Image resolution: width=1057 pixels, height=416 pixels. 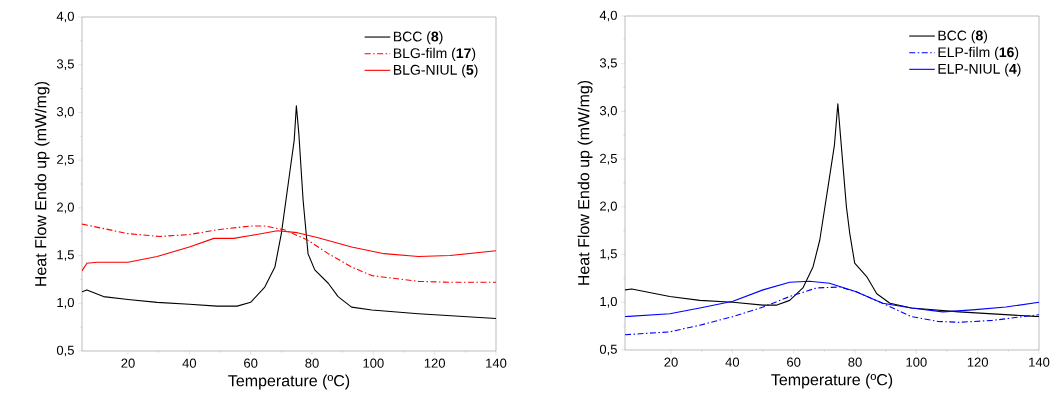 What do you see at coordinates (434, 54) in the screenshot?
I see `legend-label: BLG-film (17)` at bounding box center [434, 54].